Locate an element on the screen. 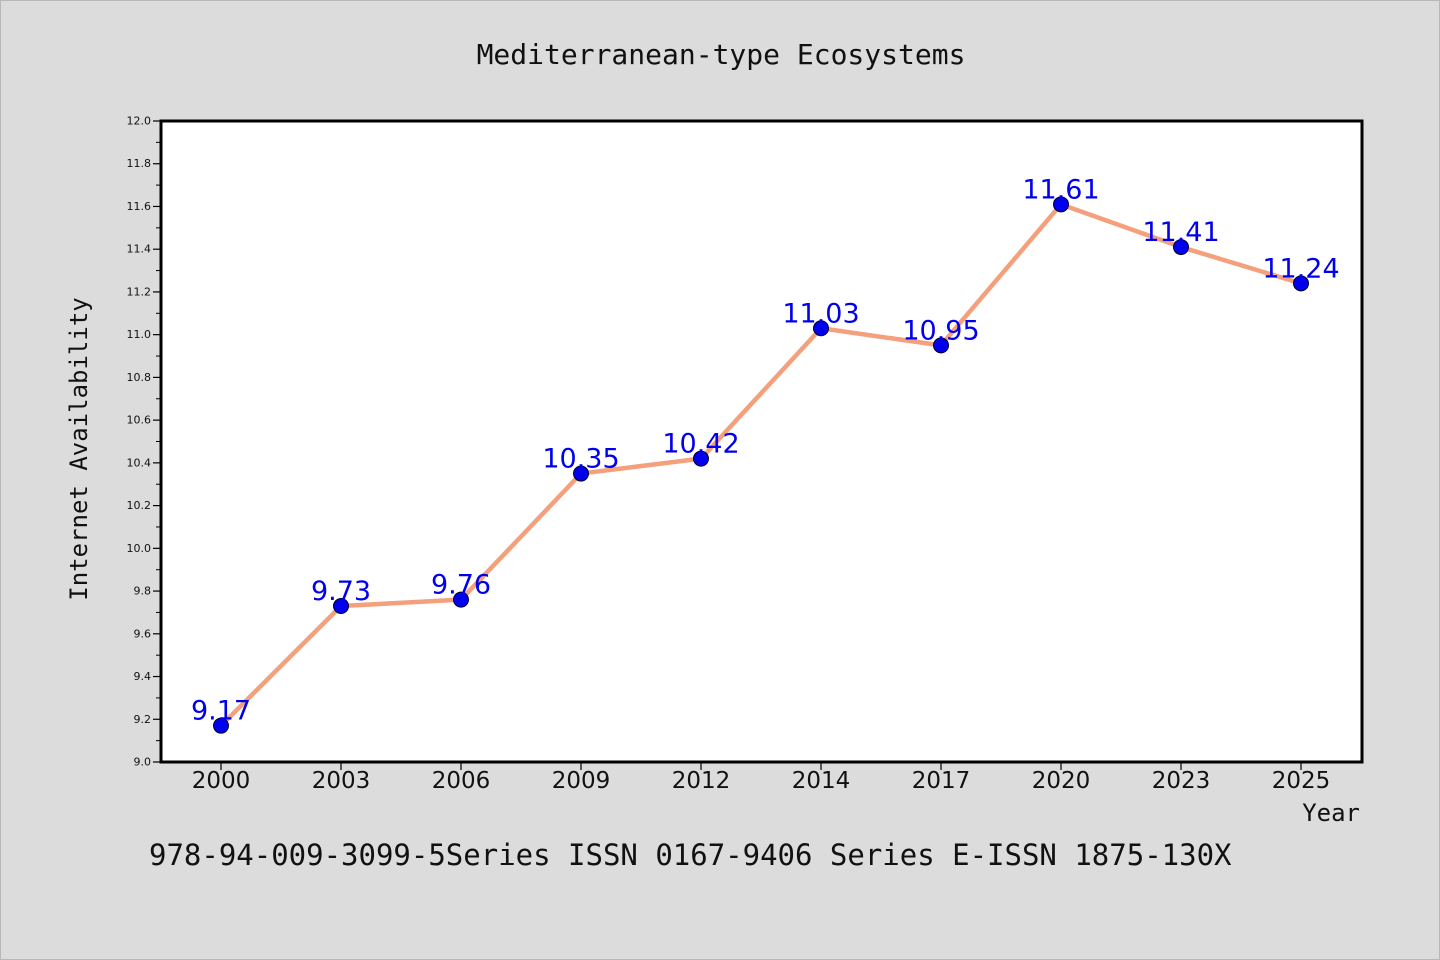  y-tick-label: 9.0 is located at coordinates (143, 762).